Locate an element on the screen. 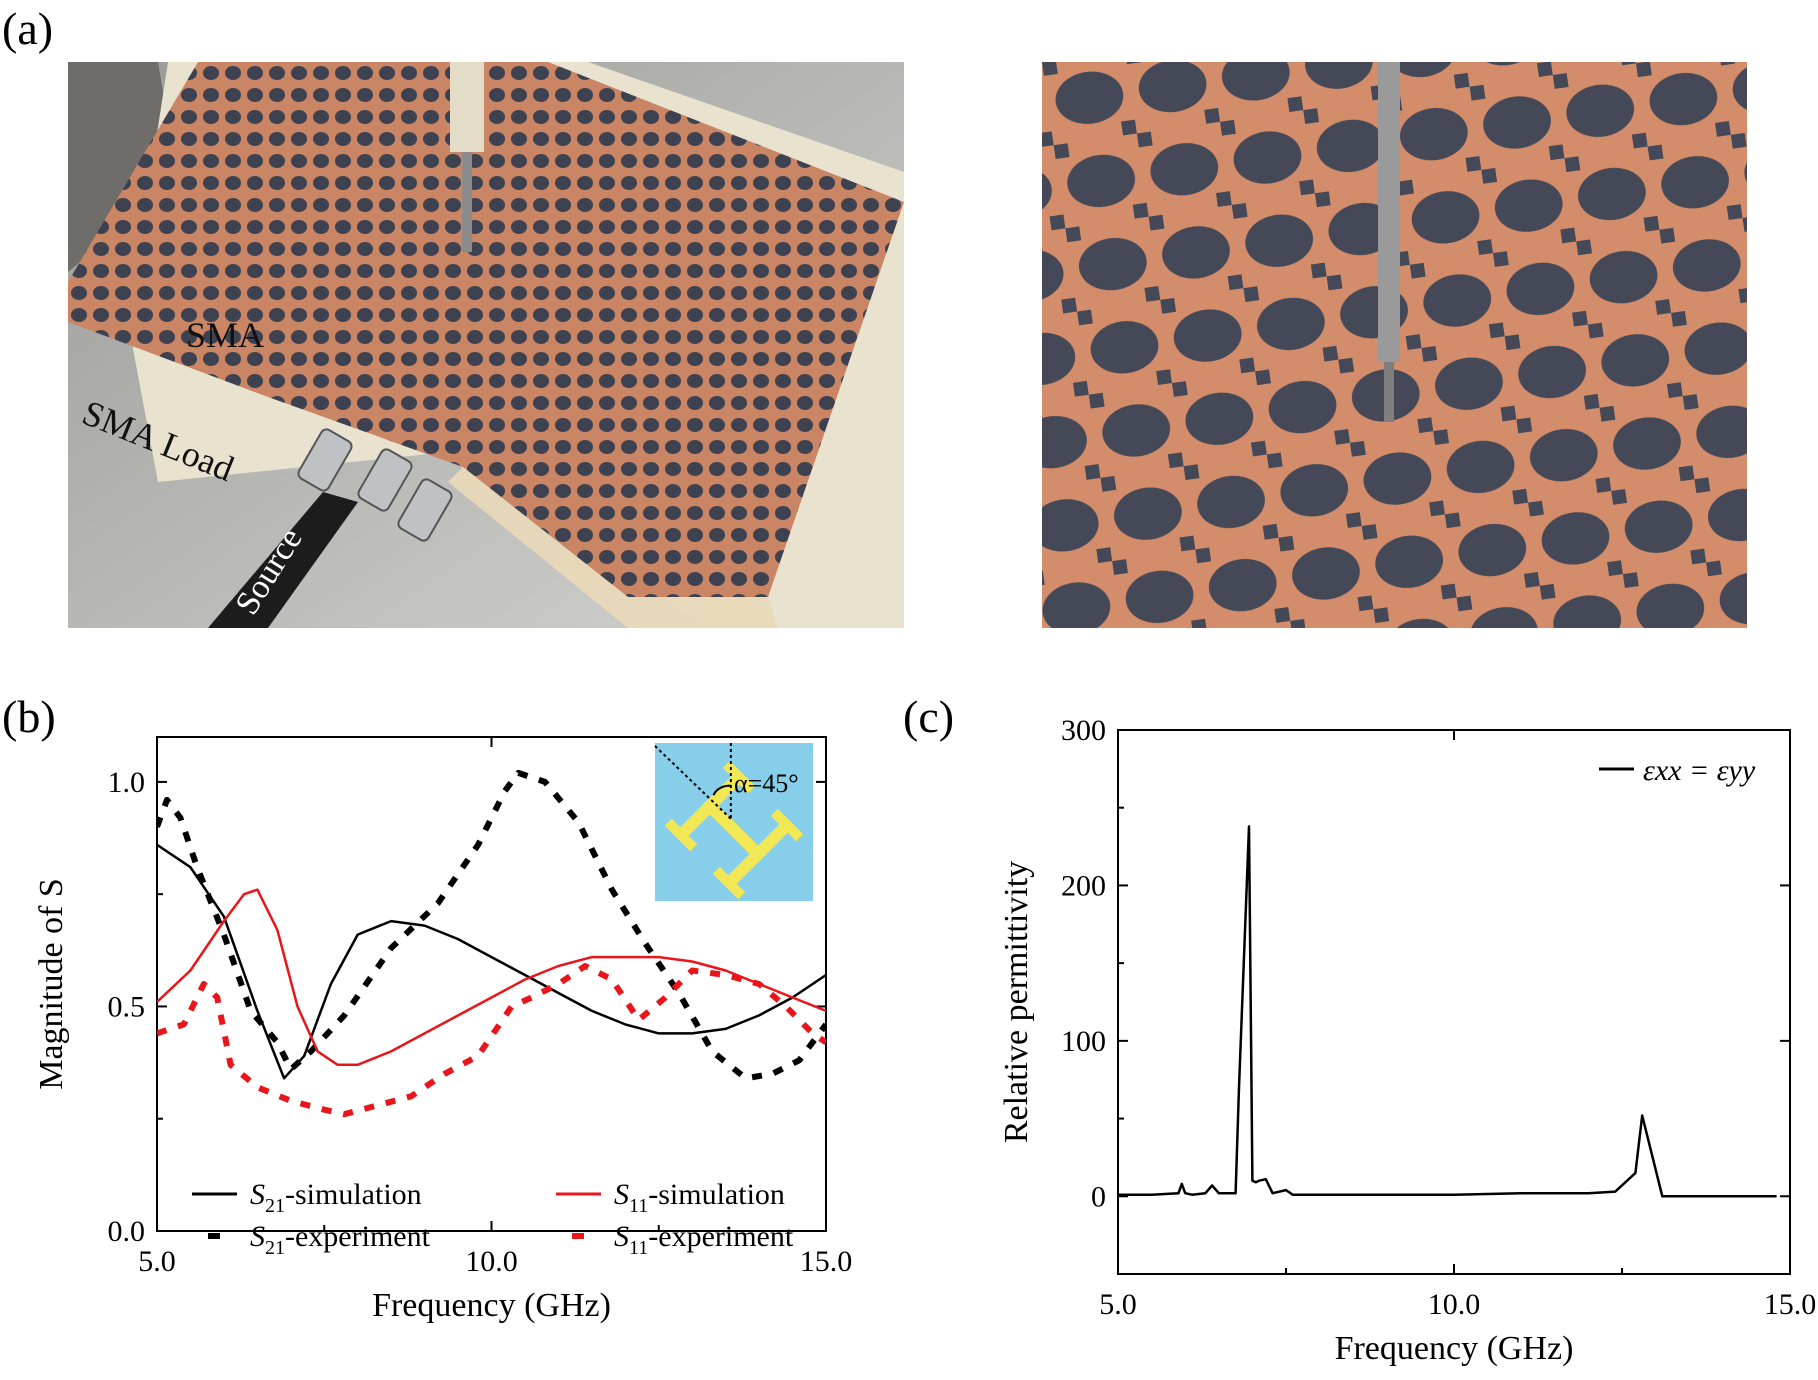 The image size is (1818, 1380). y-axis-label: Magnitude of S is located at coordinates (51, 984).